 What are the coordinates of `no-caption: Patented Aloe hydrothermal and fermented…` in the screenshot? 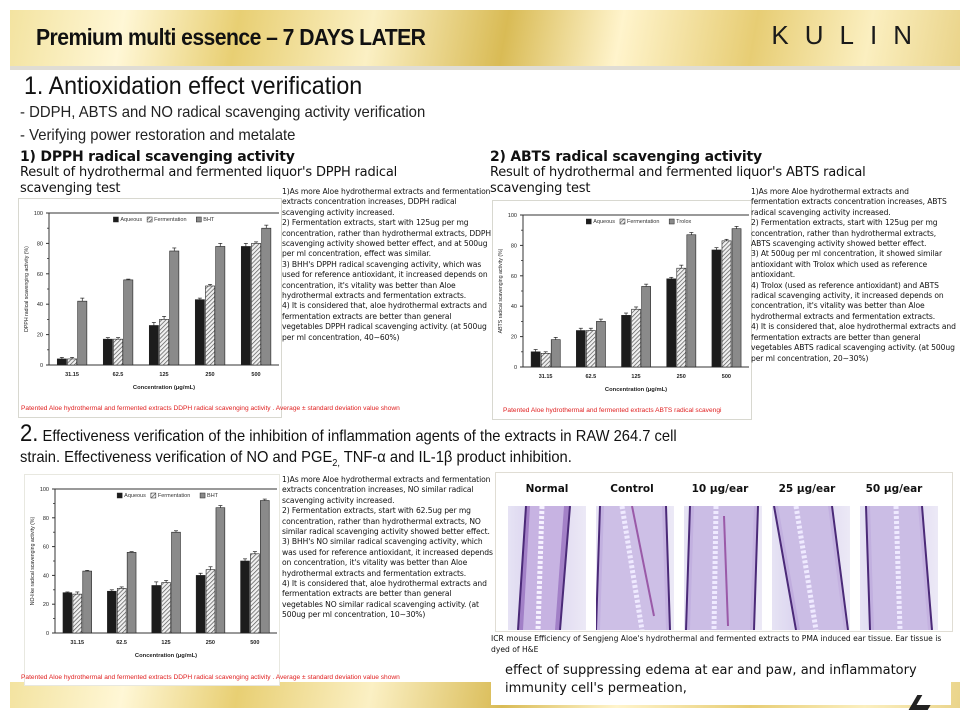 It's located at (210, 677).